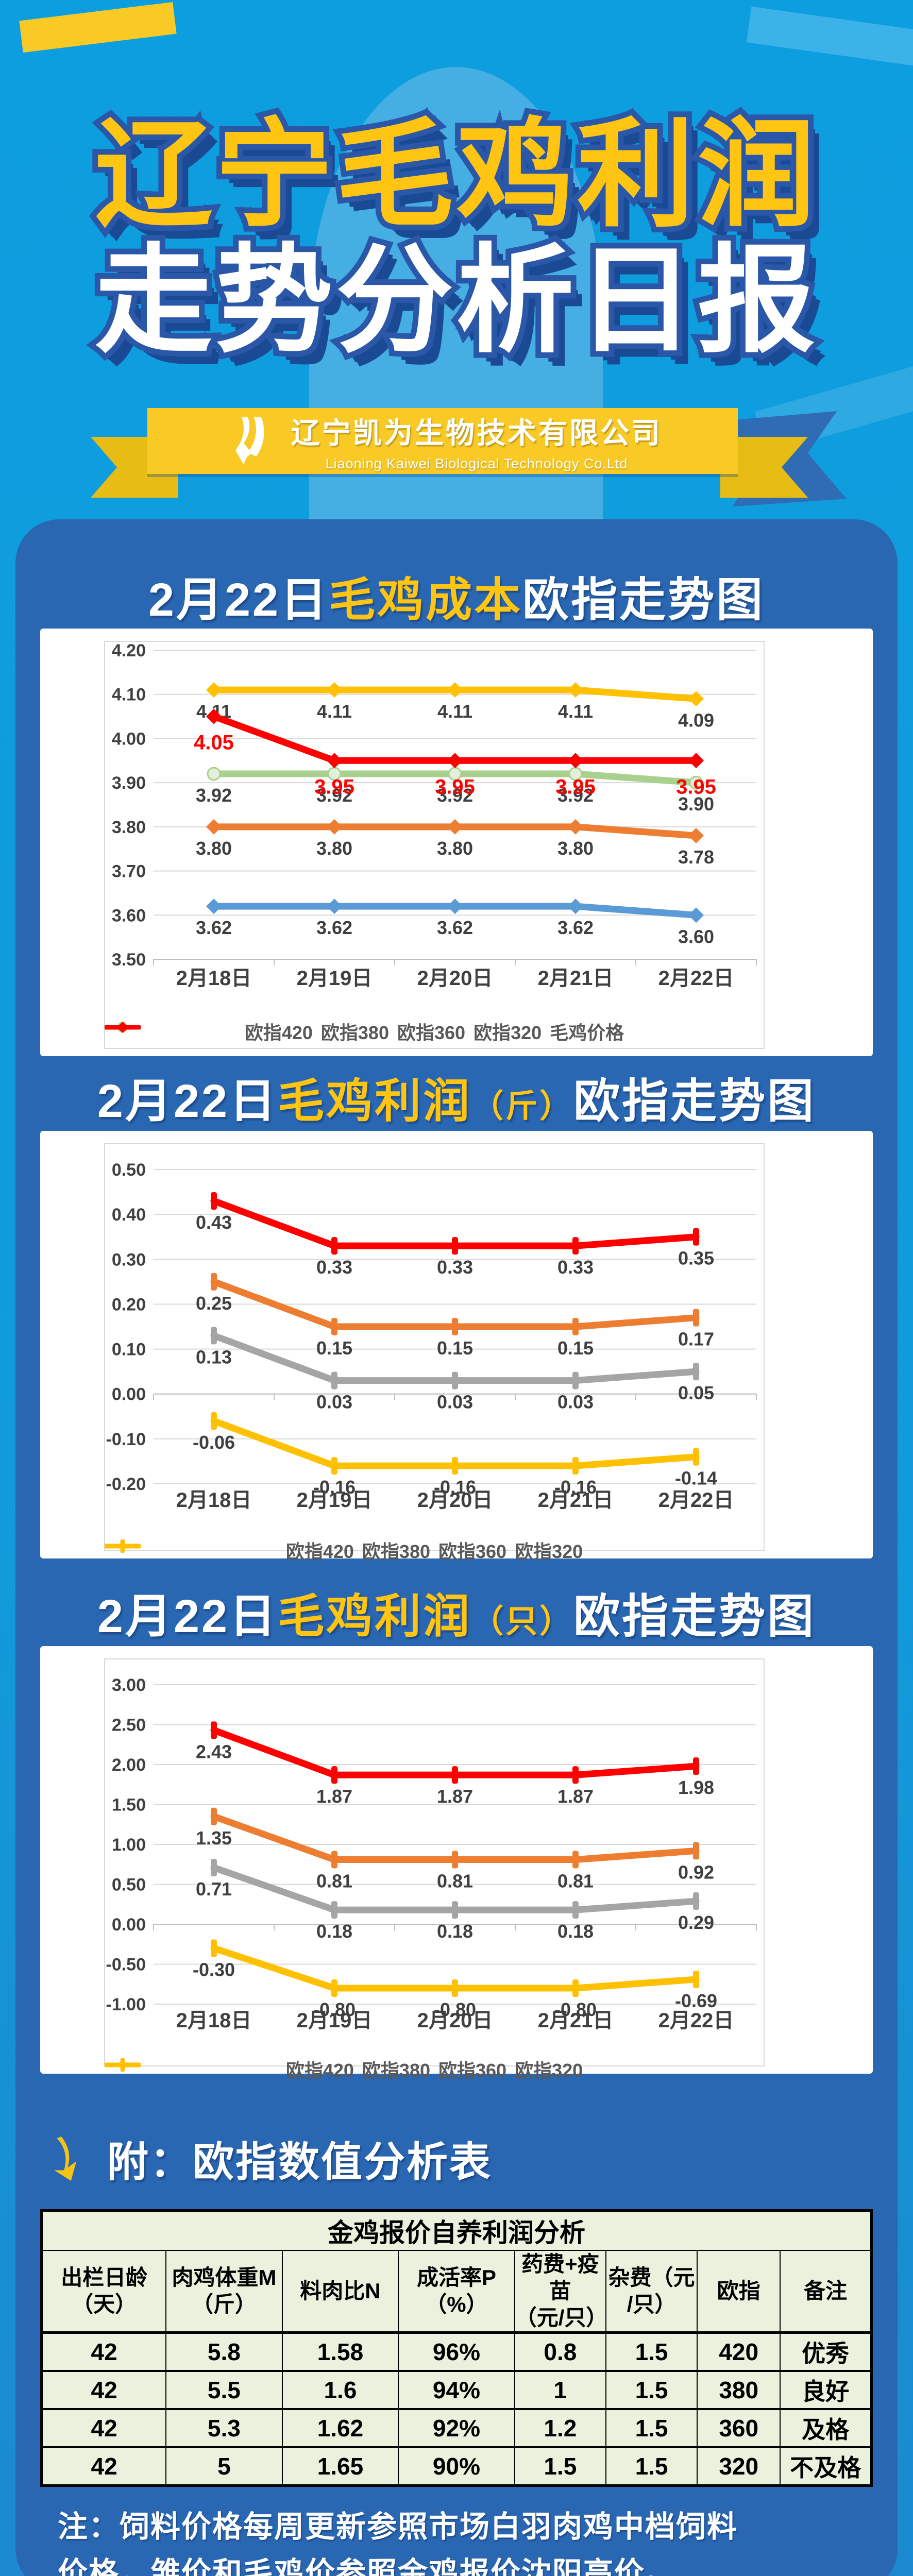 This screenshot has height=2576, width=913. I want to click on table-row: 42 5.8 1.58 96% 0.8 1.5 420 优秀, so click(457, 2352).